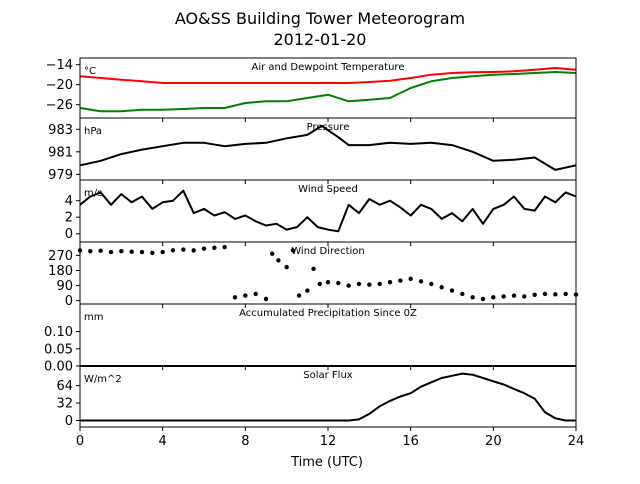 The height and width of the screenshot is (484, 640). I want to click on panel-2: 983 981 979 Pressure hPa, so click(312, 150).